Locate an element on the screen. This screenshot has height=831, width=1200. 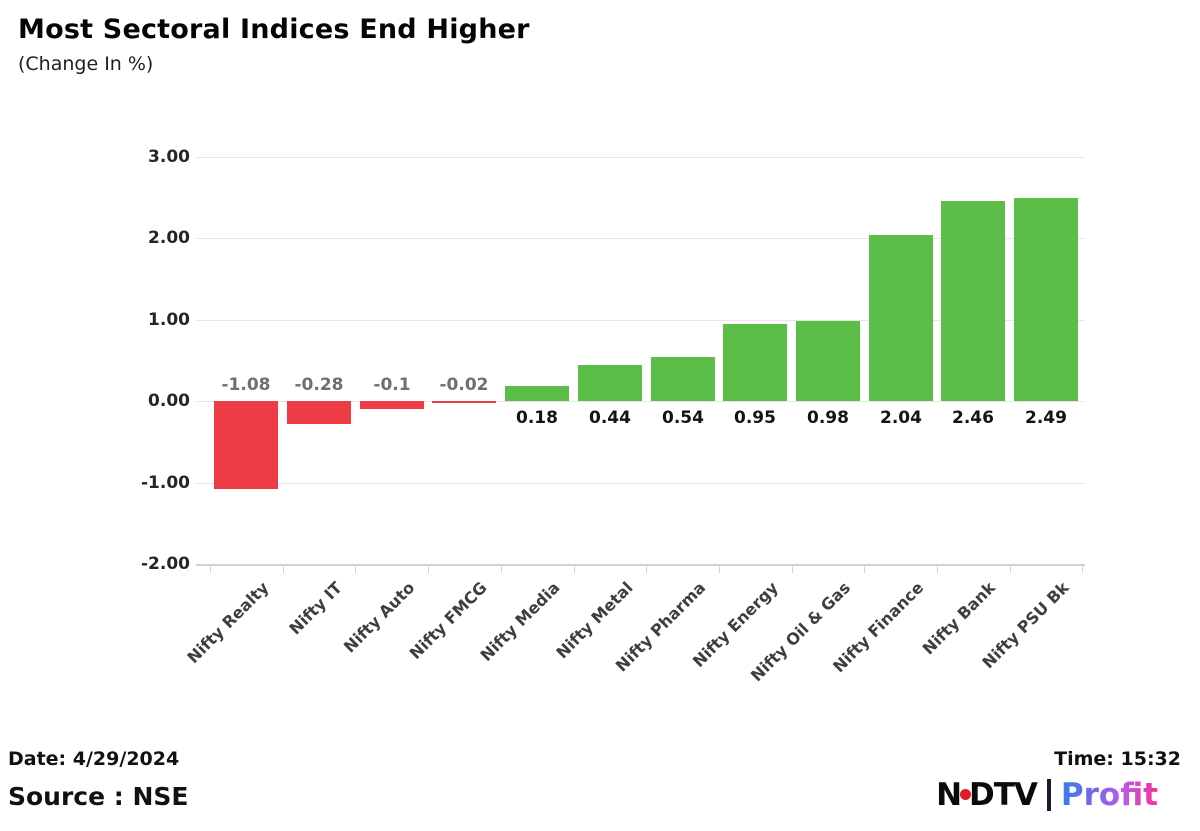
x-axis-category-label: Nifty Bank is located at coordinates (959, 618).